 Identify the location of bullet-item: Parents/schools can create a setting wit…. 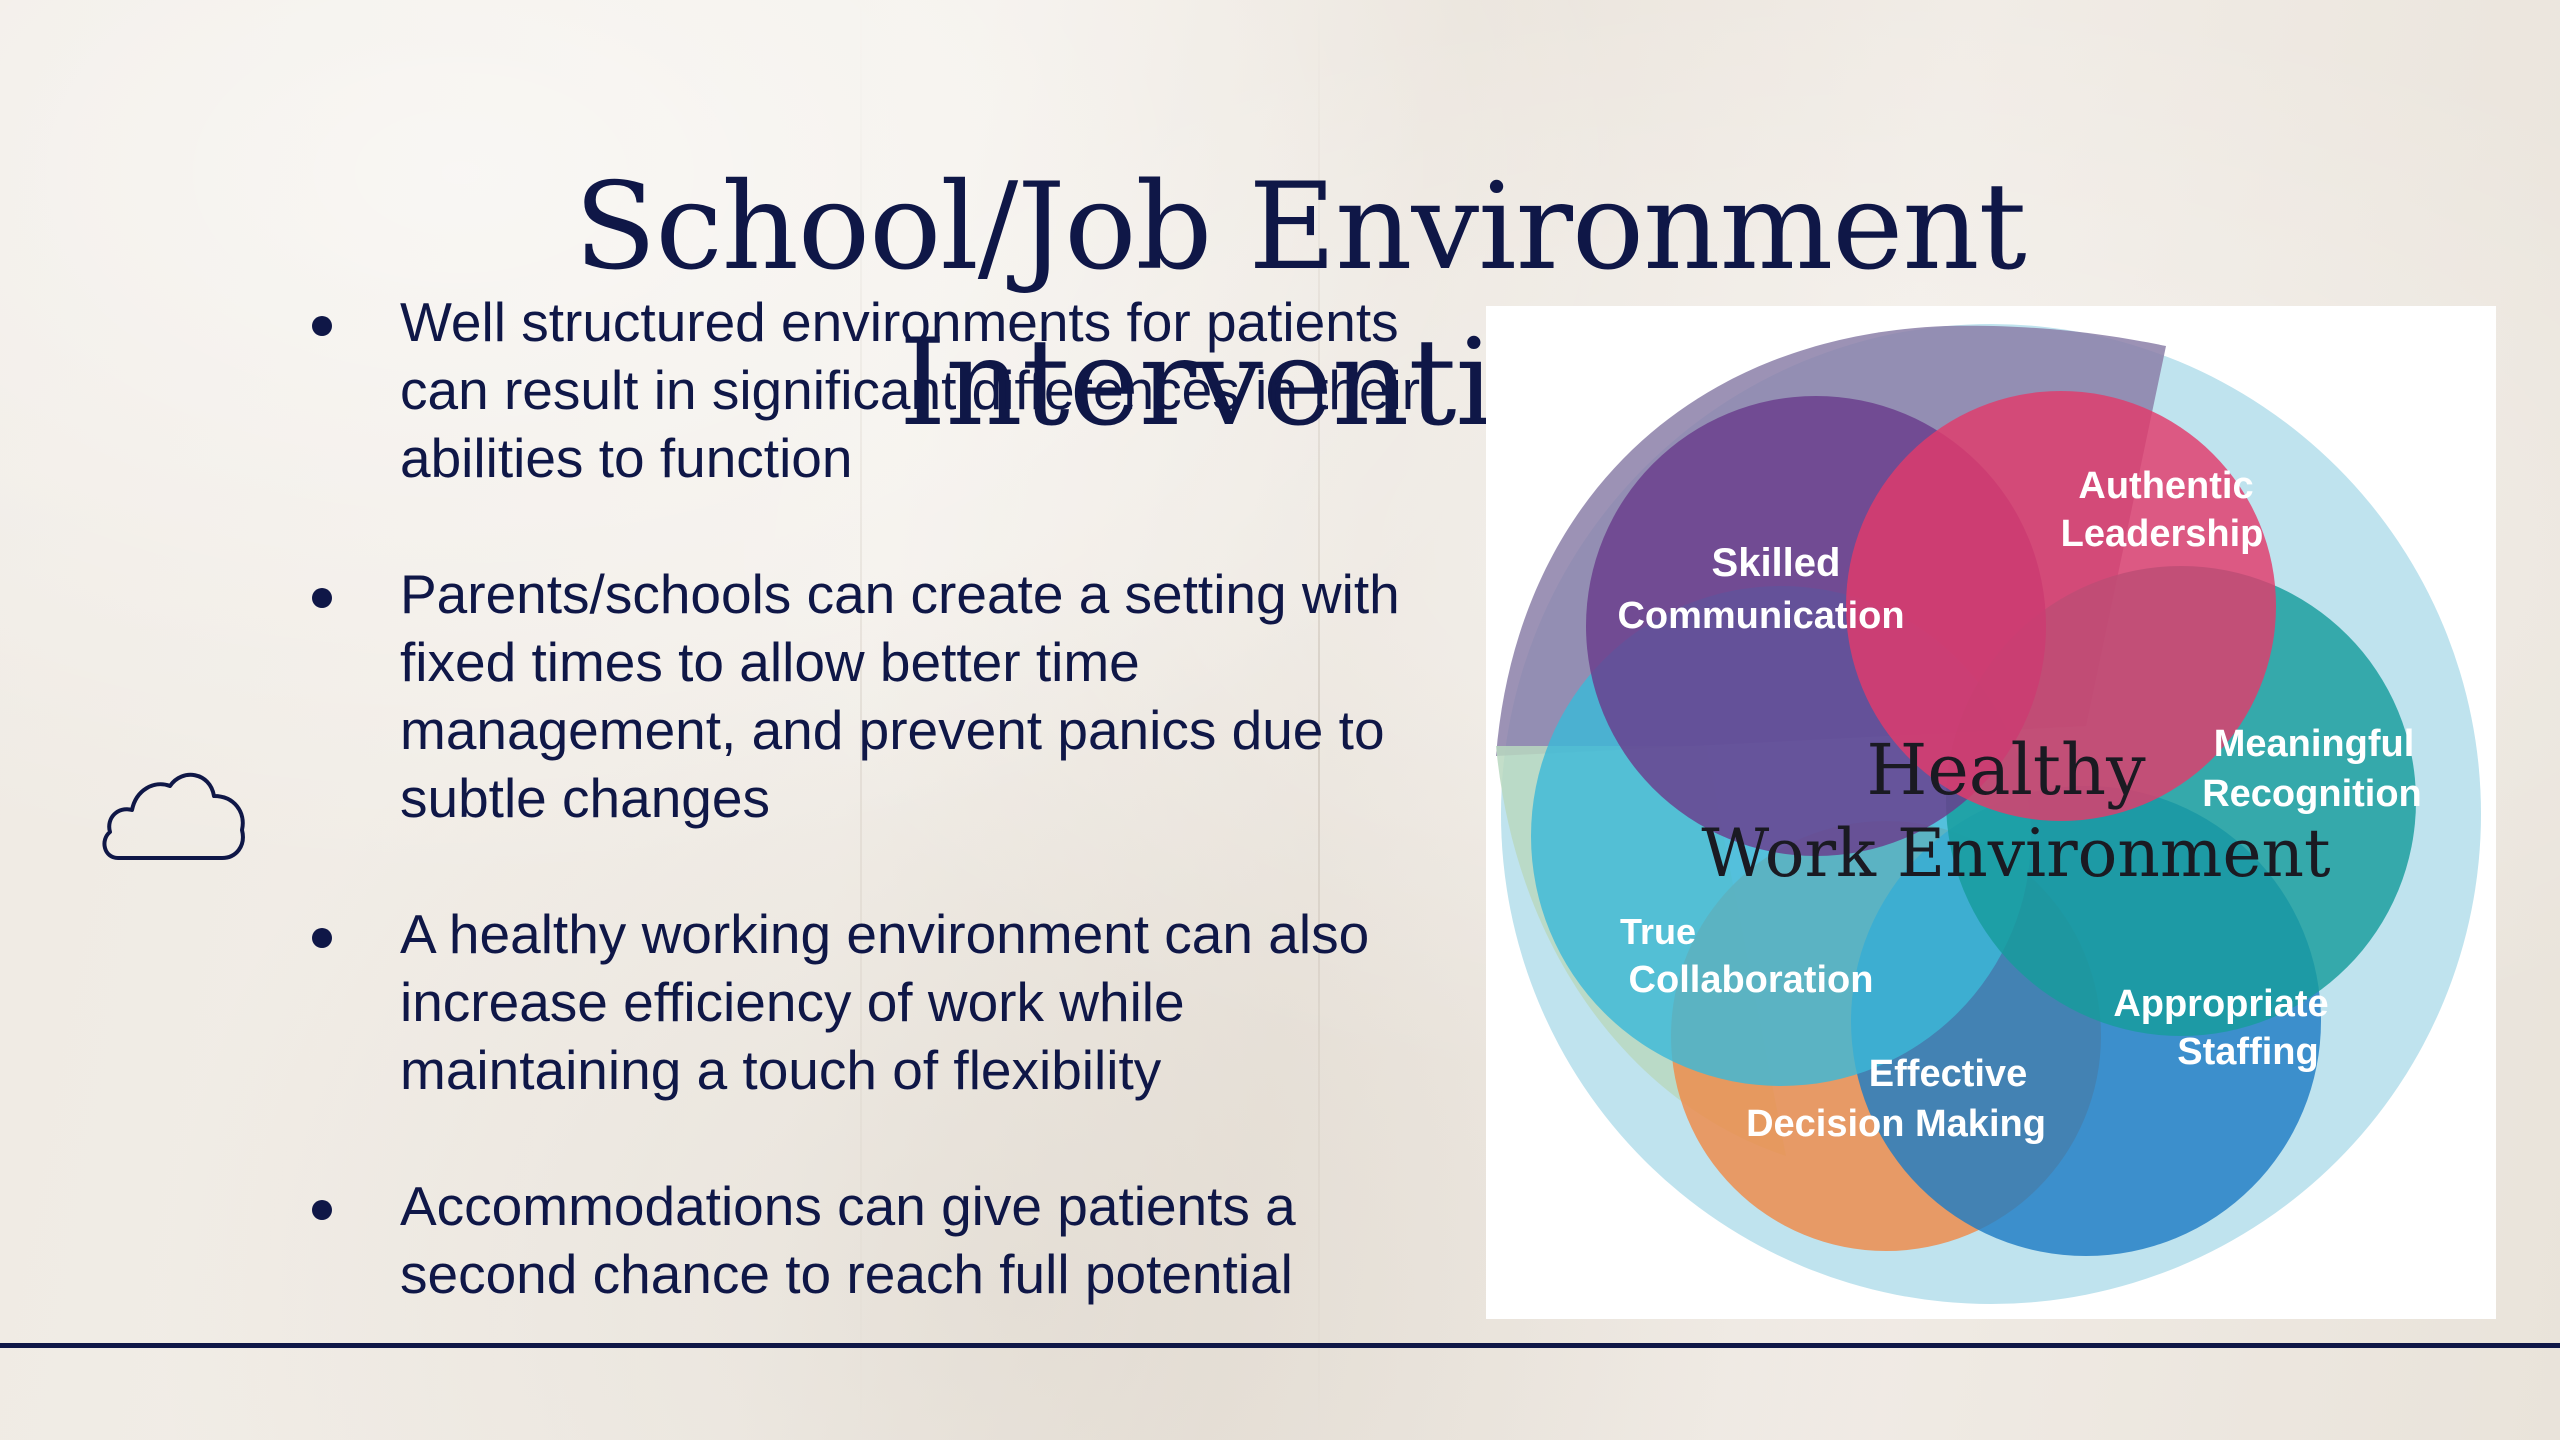
(875, 696).